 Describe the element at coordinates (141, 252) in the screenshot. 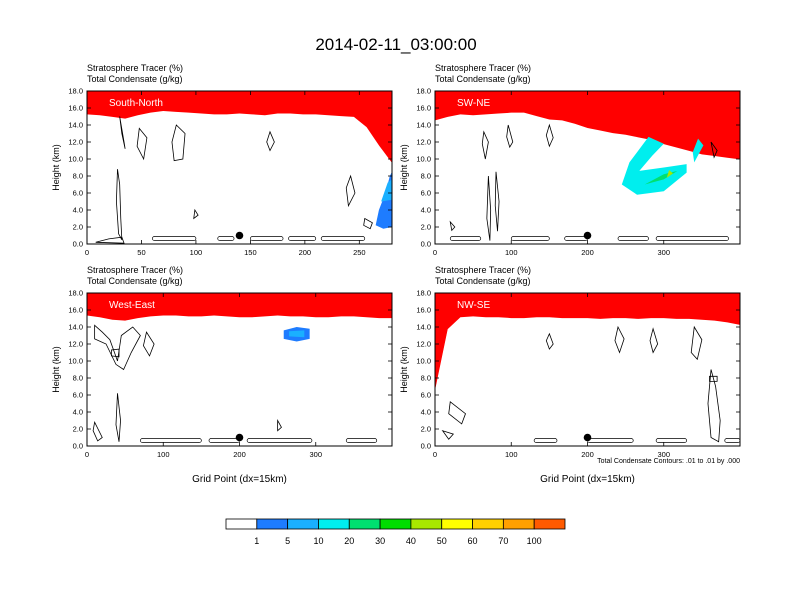

I see `x-tick-label: 50` at that location.